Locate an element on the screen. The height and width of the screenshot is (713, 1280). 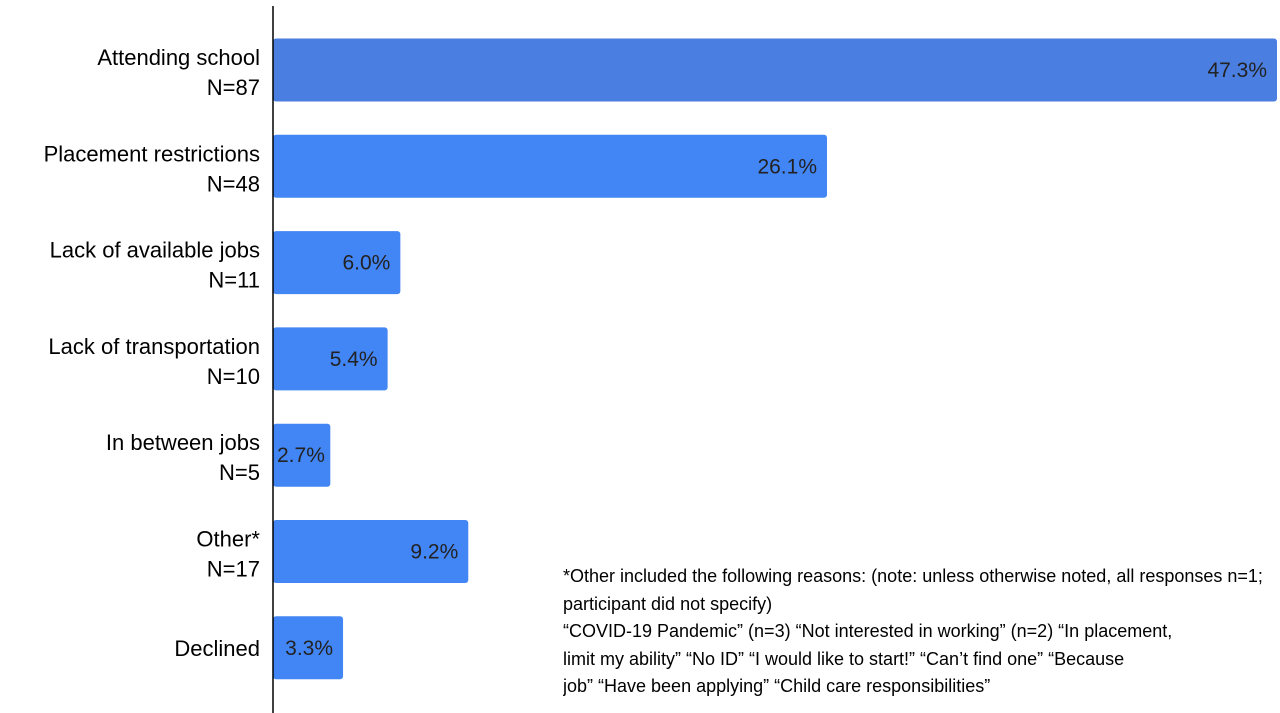
category-count: N=5 is located at coordinates (239, 472).